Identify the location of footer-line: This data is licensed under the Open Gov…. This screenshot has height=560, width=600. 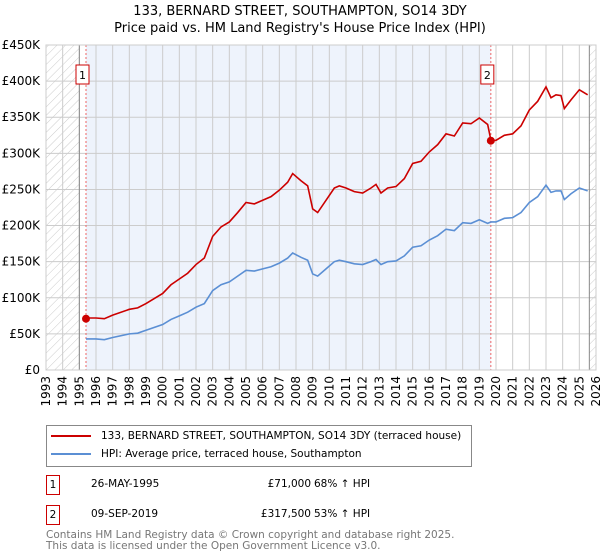
(213, 546).